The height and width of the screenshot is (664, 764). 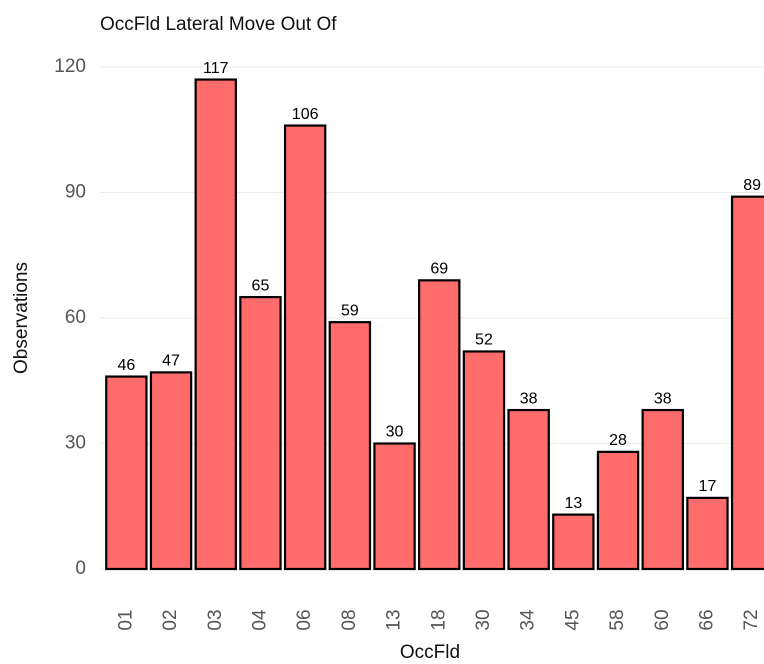 I want to click on value-label: 52, so click(x=484, y=340).